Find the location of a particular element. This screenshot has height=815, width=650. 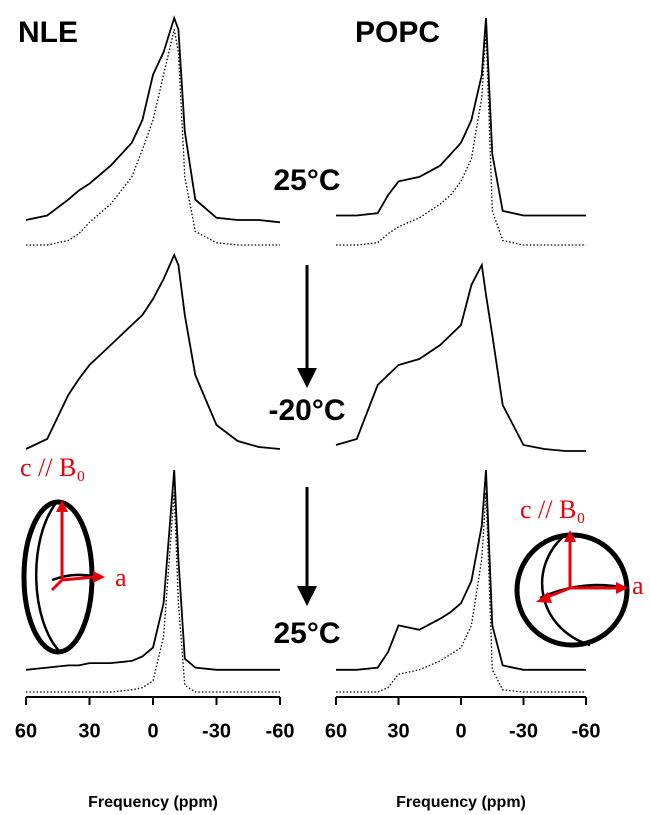

panel-title: NLE is located at coordinates (48, 32).